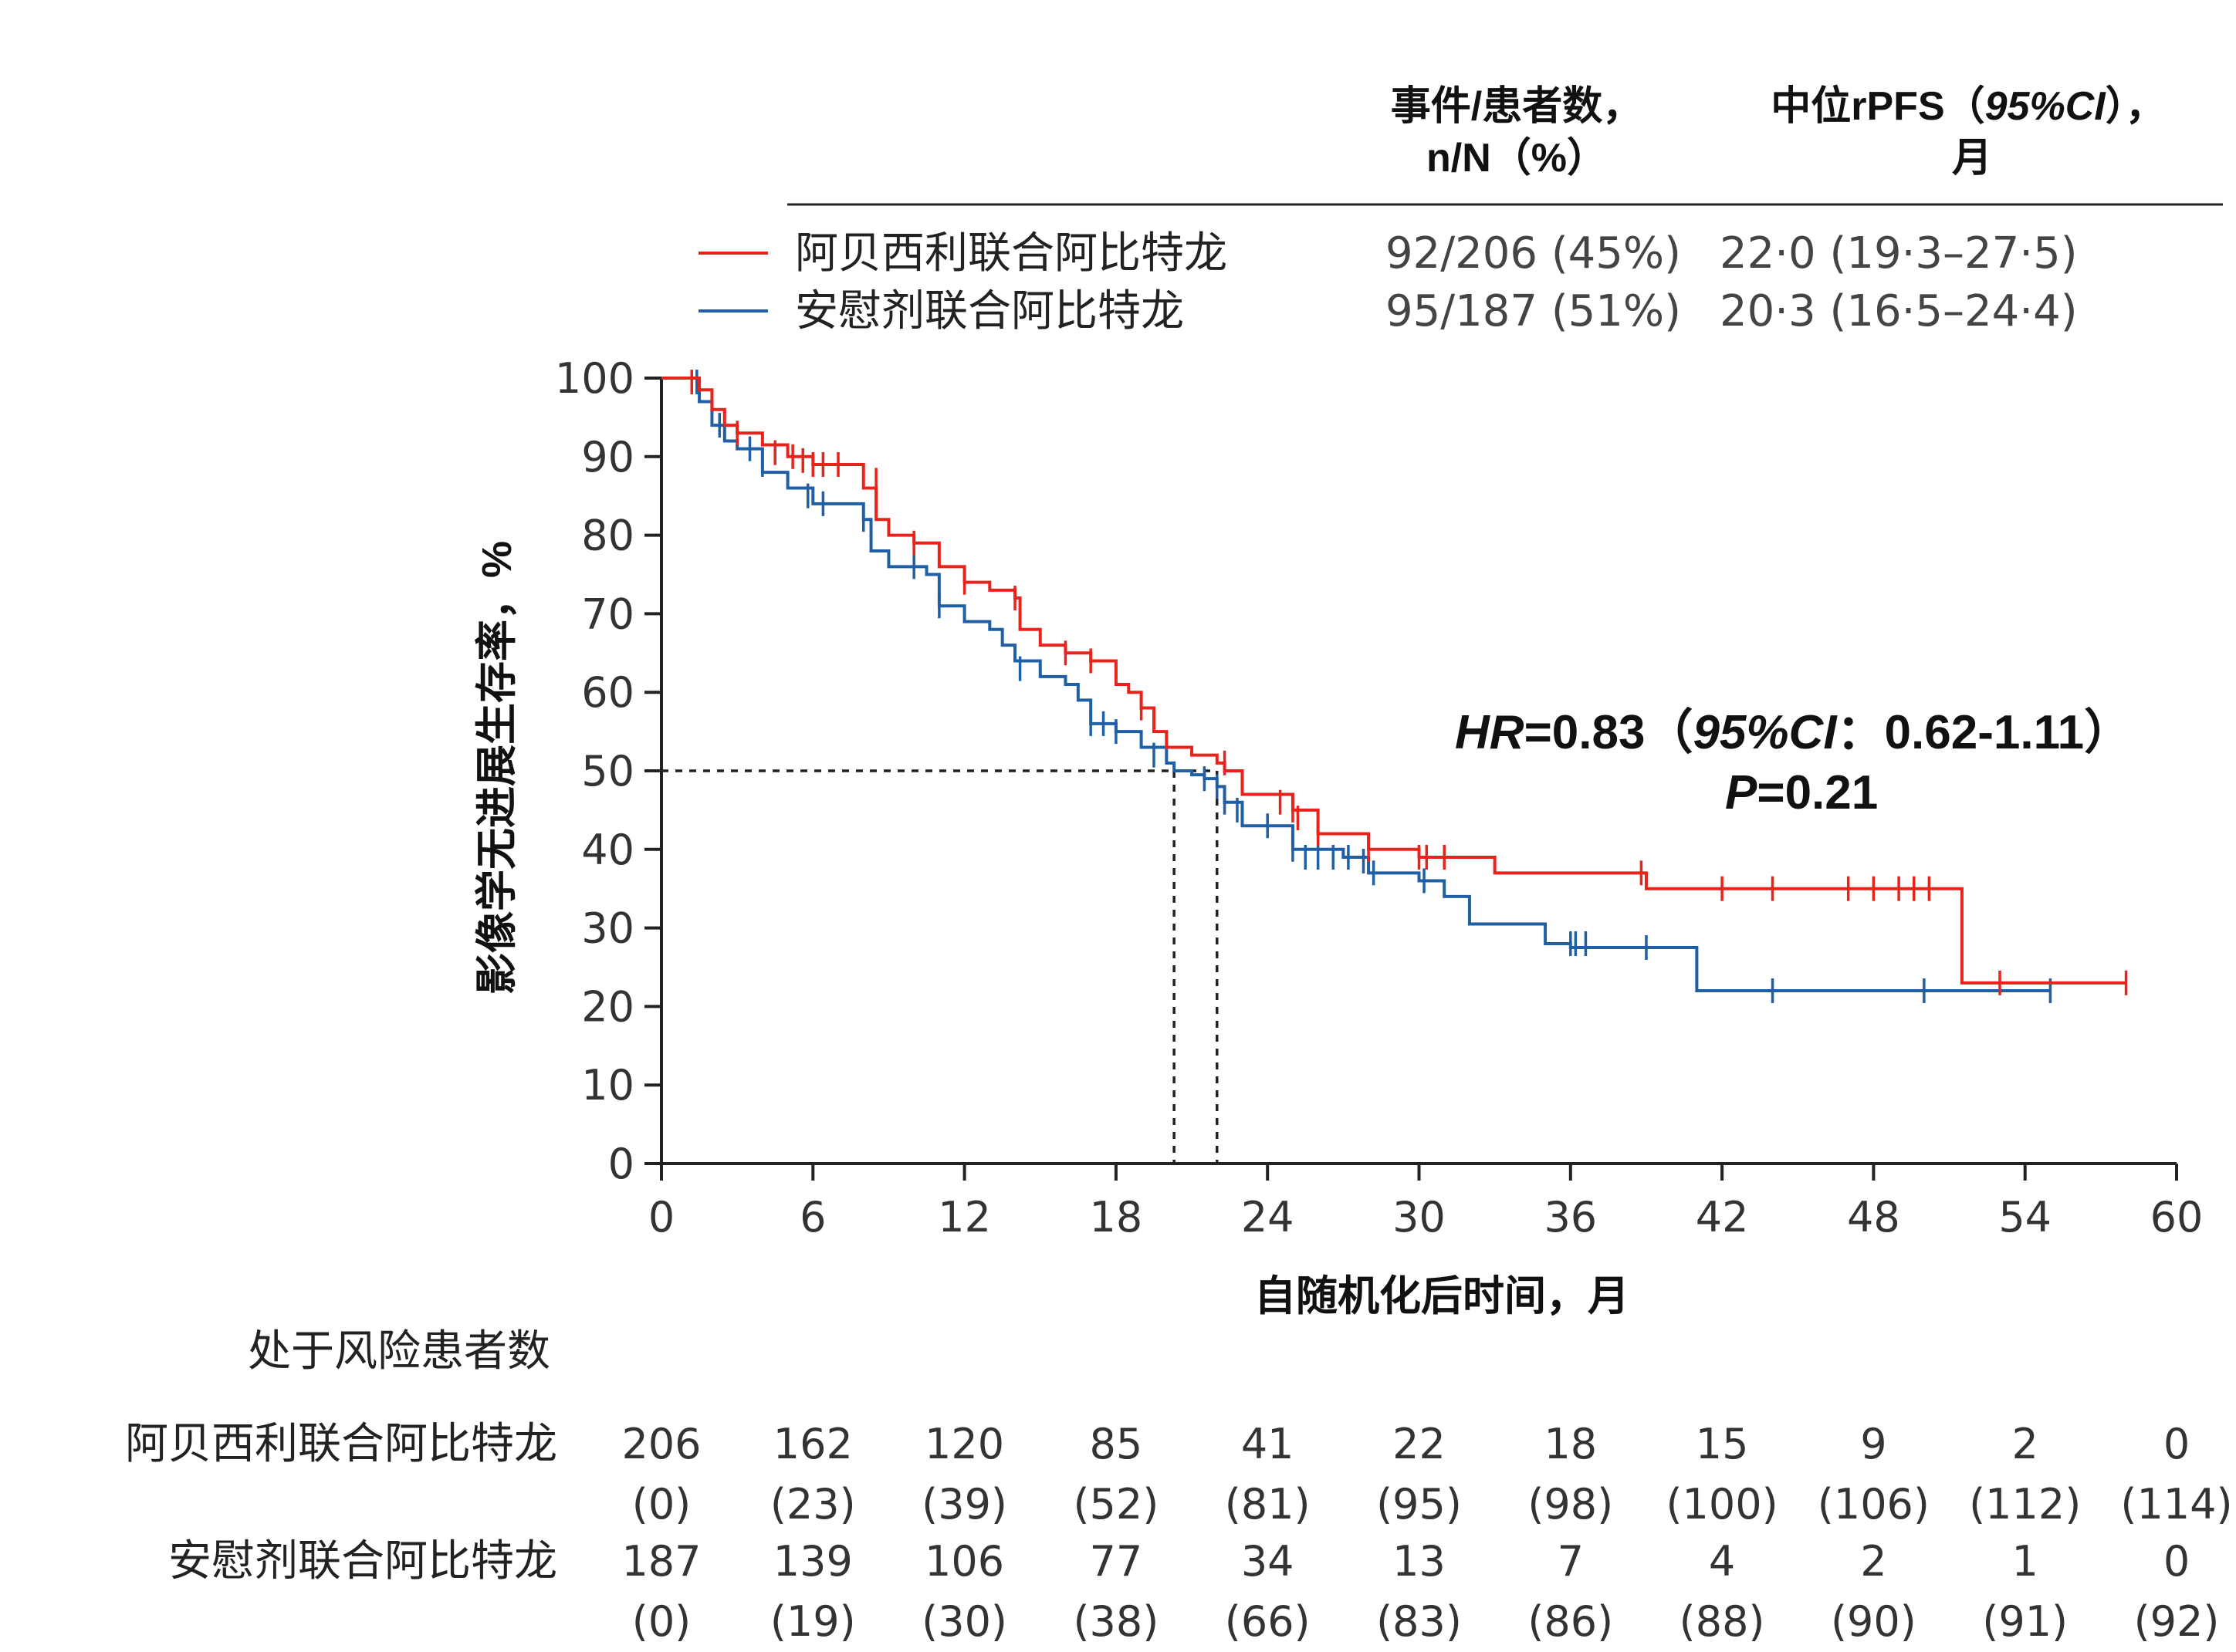 The height and width of the screenshot is (1652, 2236). What do you see at coordinates (813, 1217) in the screenshot?
I see `x-tick-label: 6` at bounding box center [813, 1217].